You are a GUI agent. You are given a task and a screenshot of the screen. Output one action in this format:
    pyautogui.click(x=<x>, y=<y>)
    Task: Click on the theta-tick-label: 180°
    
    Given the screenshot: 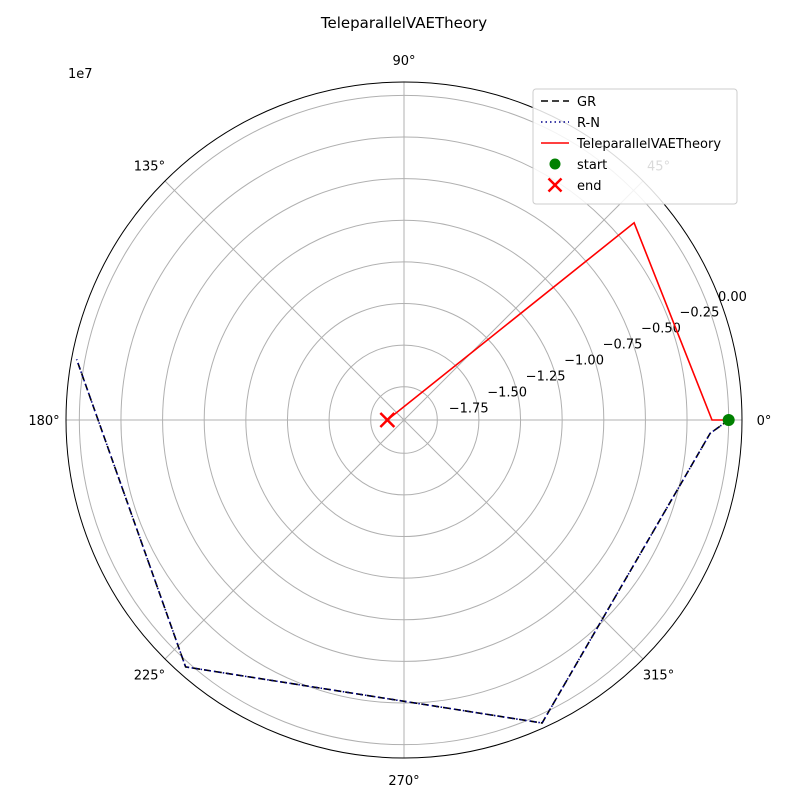 What is the action you would take?
    pyautogui.click(x=43, y=421)
    